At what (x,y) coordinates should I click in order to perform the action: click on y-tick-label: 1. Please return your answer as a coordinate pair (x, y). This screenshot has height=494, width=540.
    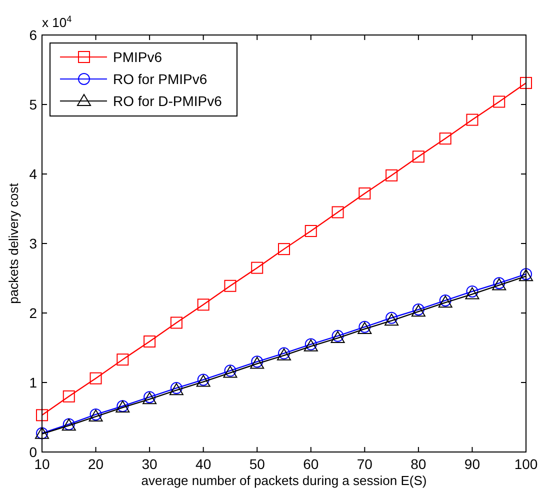
    Looking at the image, I should click on (33, 382).